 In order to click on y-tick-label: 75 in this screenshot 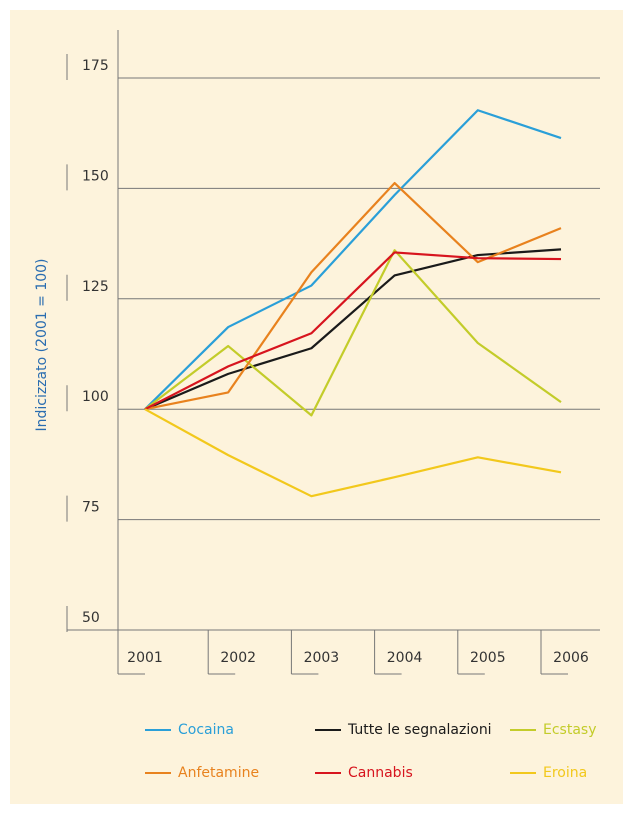, I will do `click(91, 508)`.